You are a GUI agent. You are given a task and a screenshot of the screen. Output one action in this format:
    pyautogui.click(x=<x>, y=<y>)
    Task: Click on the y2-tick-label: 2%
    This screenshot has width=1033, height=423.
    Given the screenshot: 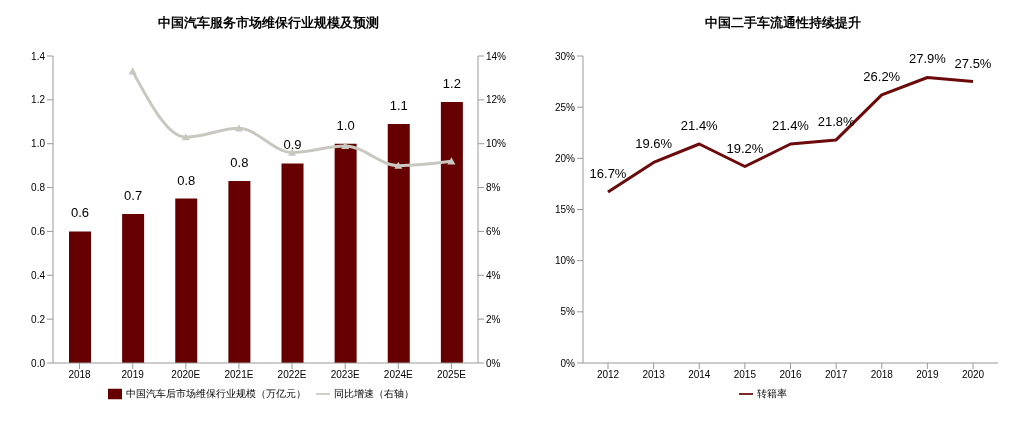 What is the action you would take?
    pyautogui.click(x=493, y=319)
    